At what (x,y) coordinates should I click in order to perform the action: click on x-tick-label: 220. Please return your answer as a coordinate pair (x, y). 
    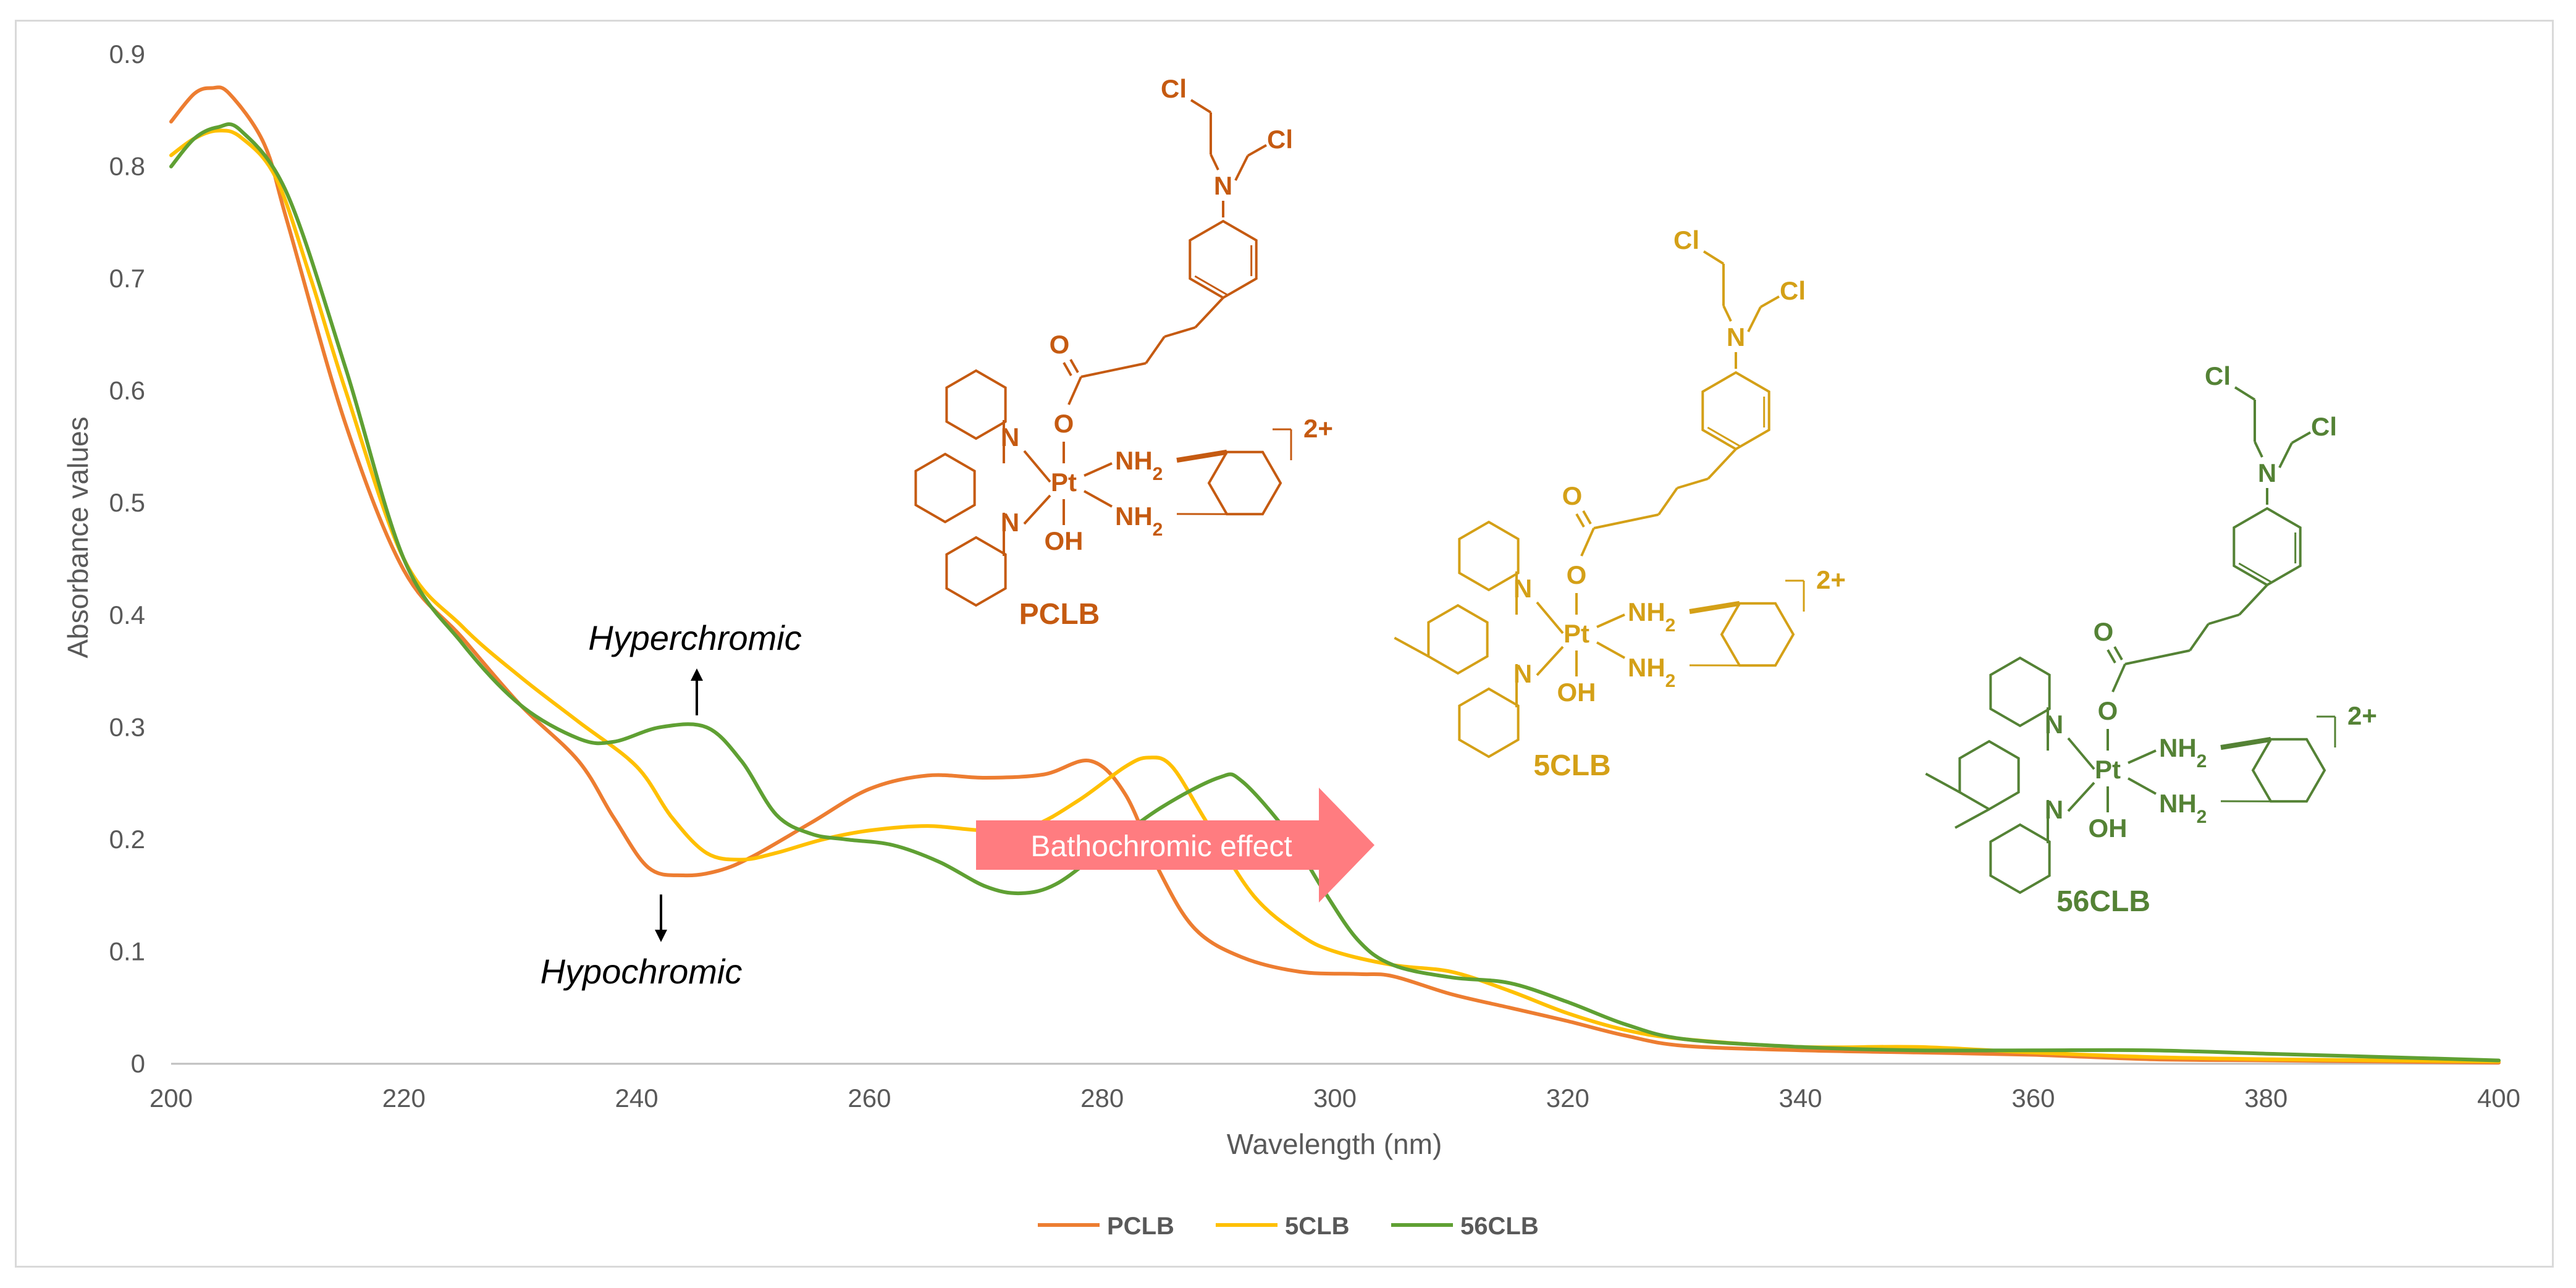
    Looking at the image, I should click on (404, 1098).